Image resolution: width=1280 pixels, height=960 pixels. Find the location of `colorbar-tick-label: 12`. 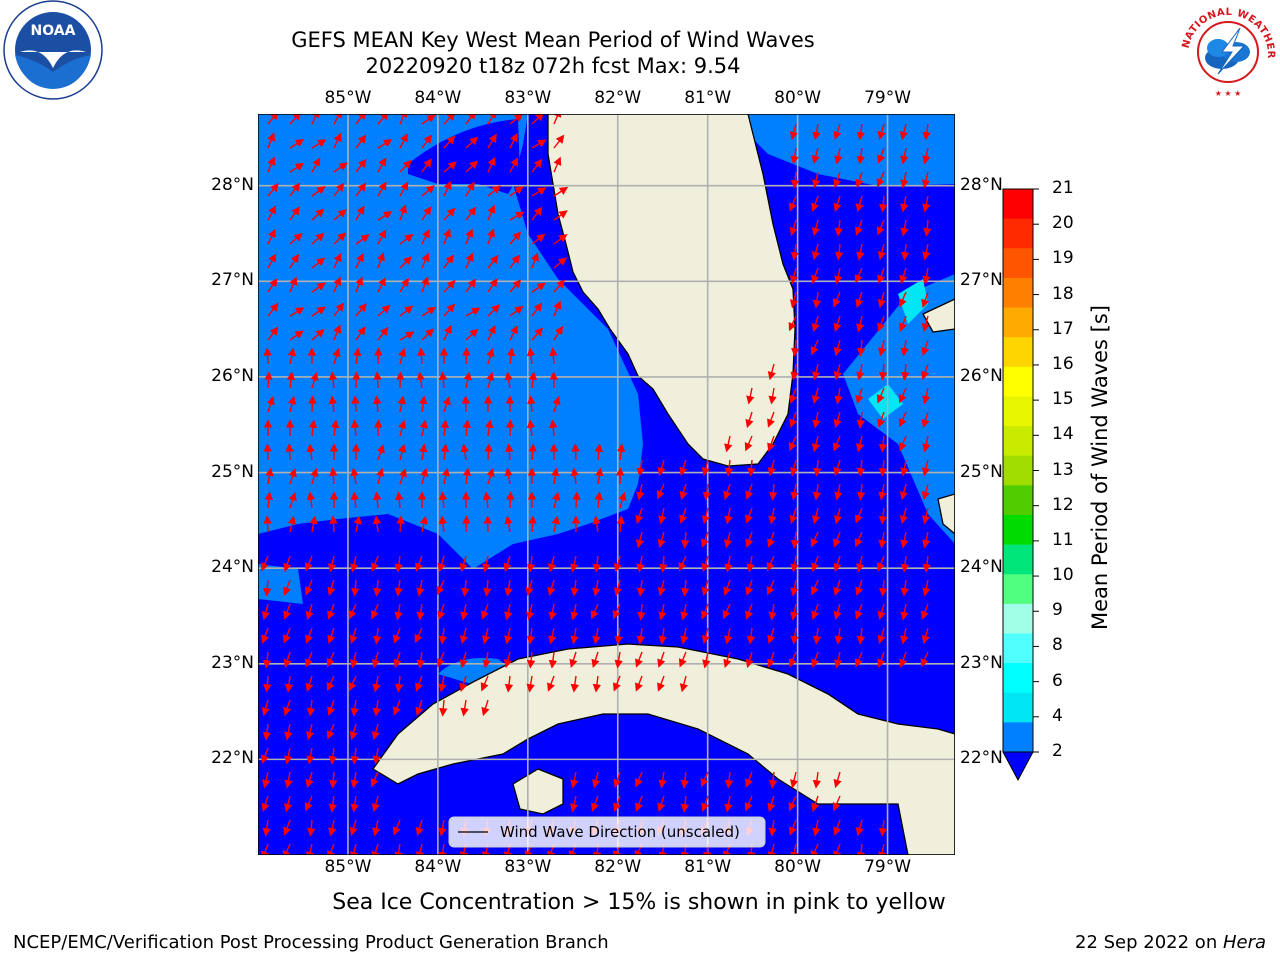

colorbar-tick-label: 12 is located at coordinates (1063, 504).